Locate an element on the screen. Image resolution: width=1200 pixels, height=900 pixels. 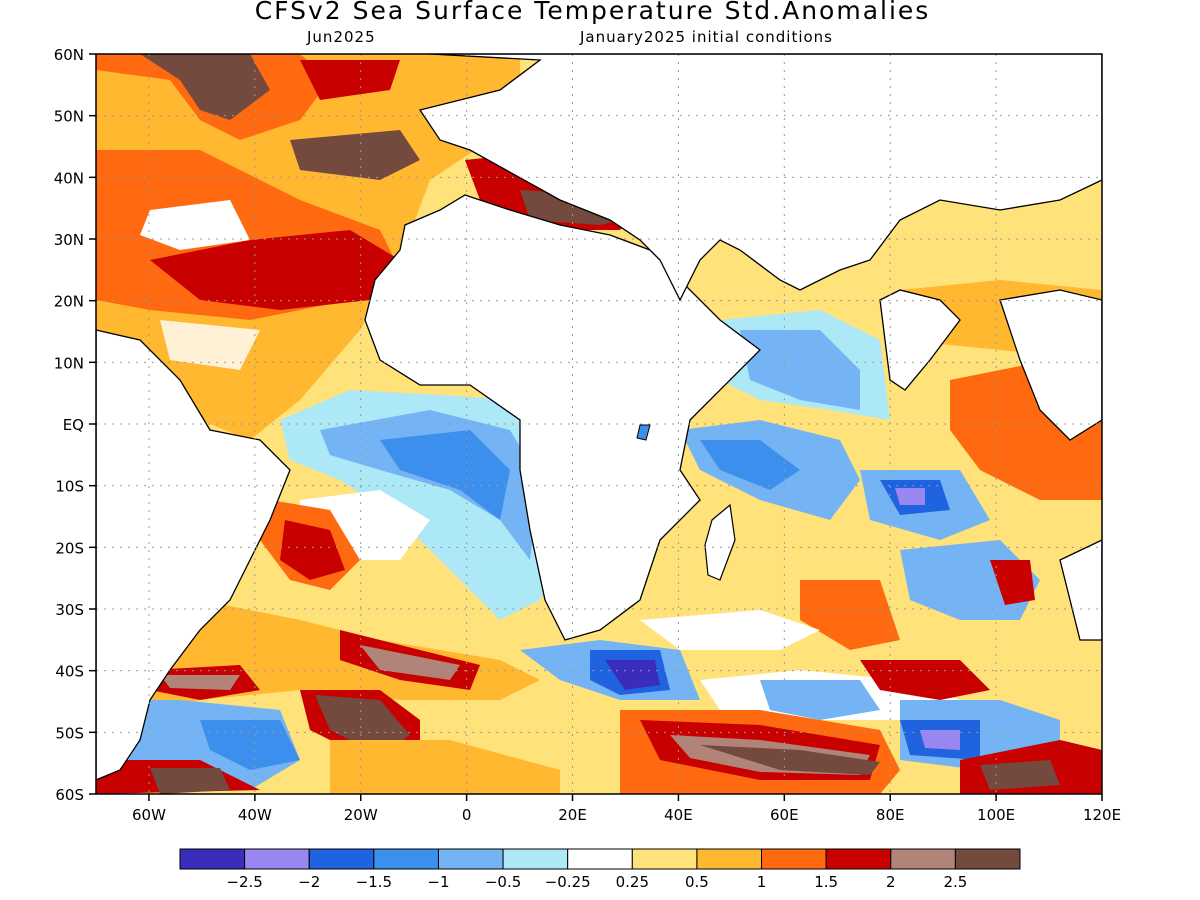
lon-tick-label: 60E is located at coordinates (784, 815).